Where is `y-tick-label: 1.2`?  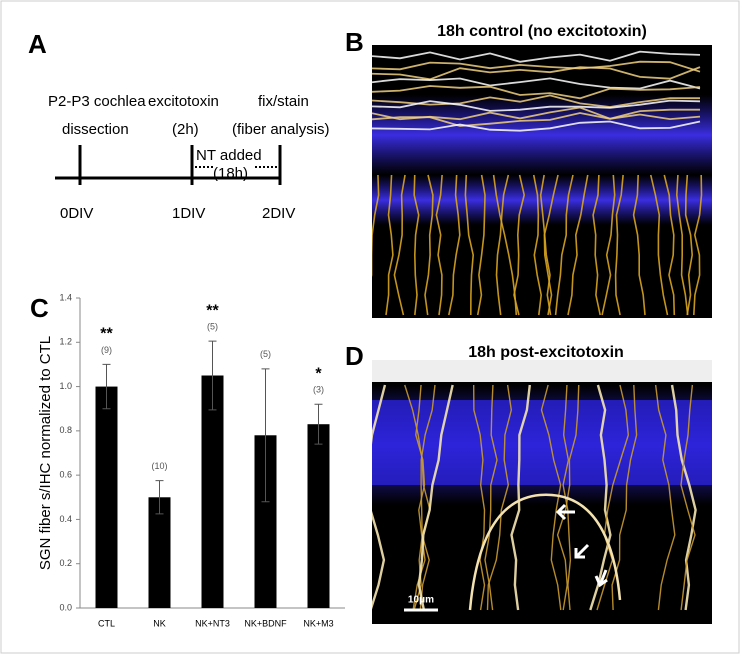
y-tick-label: 1.2 is located at coordinates (65, 342).